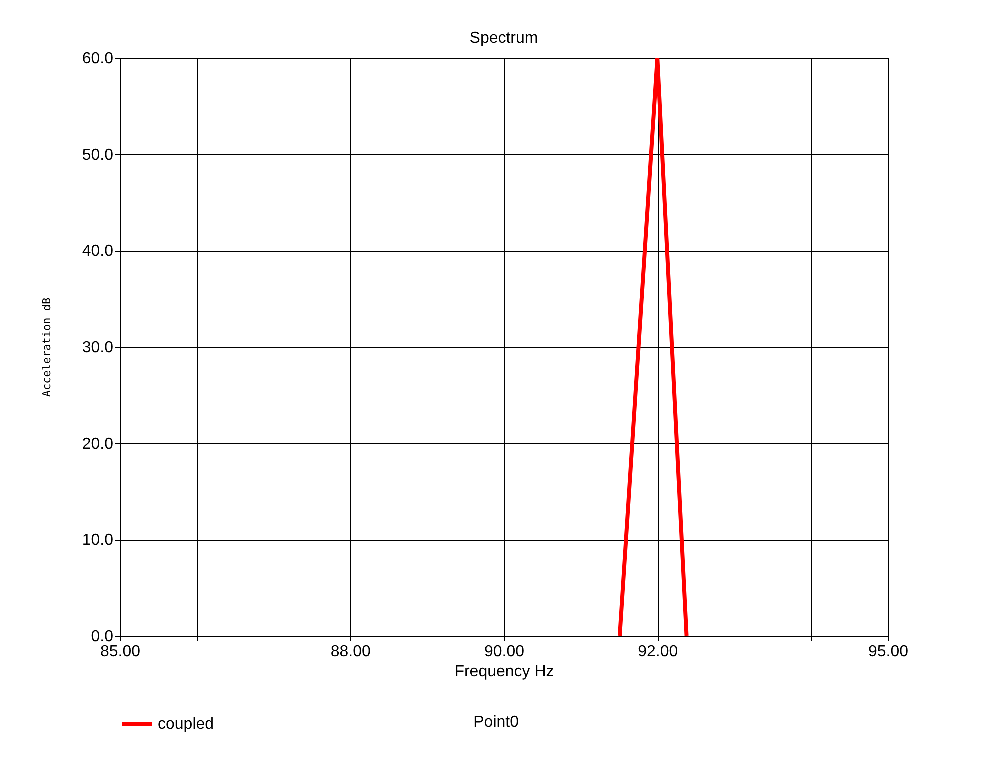  I want to click on legend-label: coupled, so click(186, 724).